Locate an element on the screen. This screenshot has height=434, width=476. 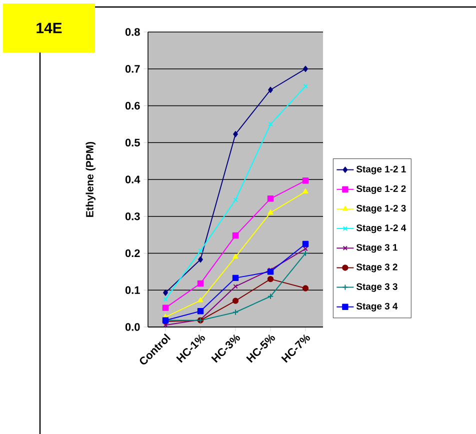
y-tick-label: 0.5 is located at coordinates (132, 142).